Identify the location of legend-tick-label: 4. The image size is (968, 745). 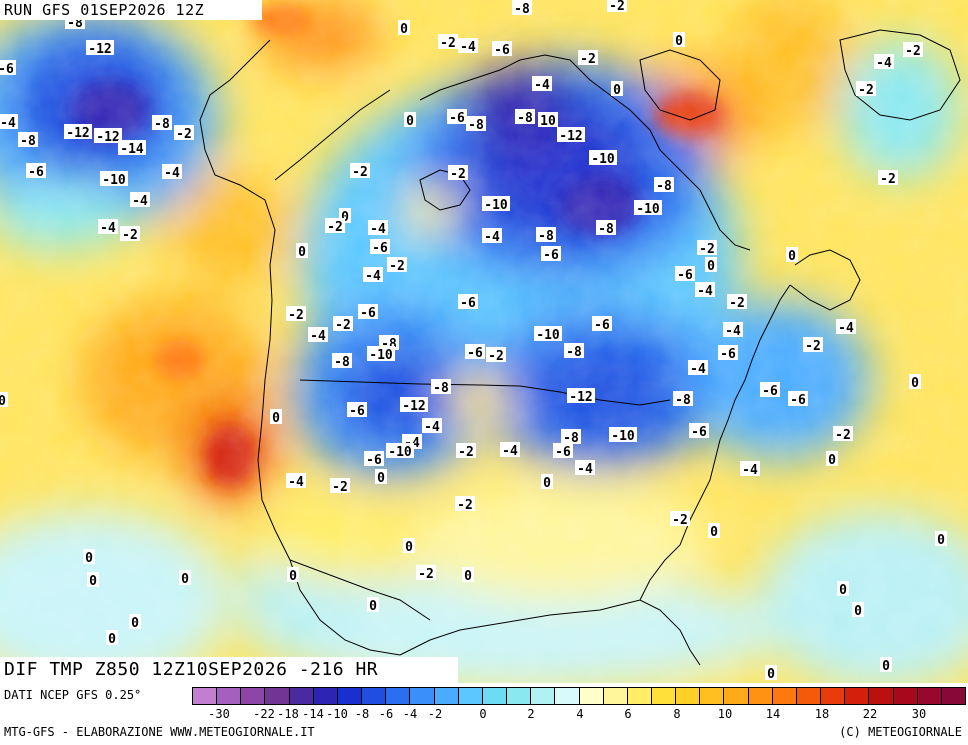
(580, 714).